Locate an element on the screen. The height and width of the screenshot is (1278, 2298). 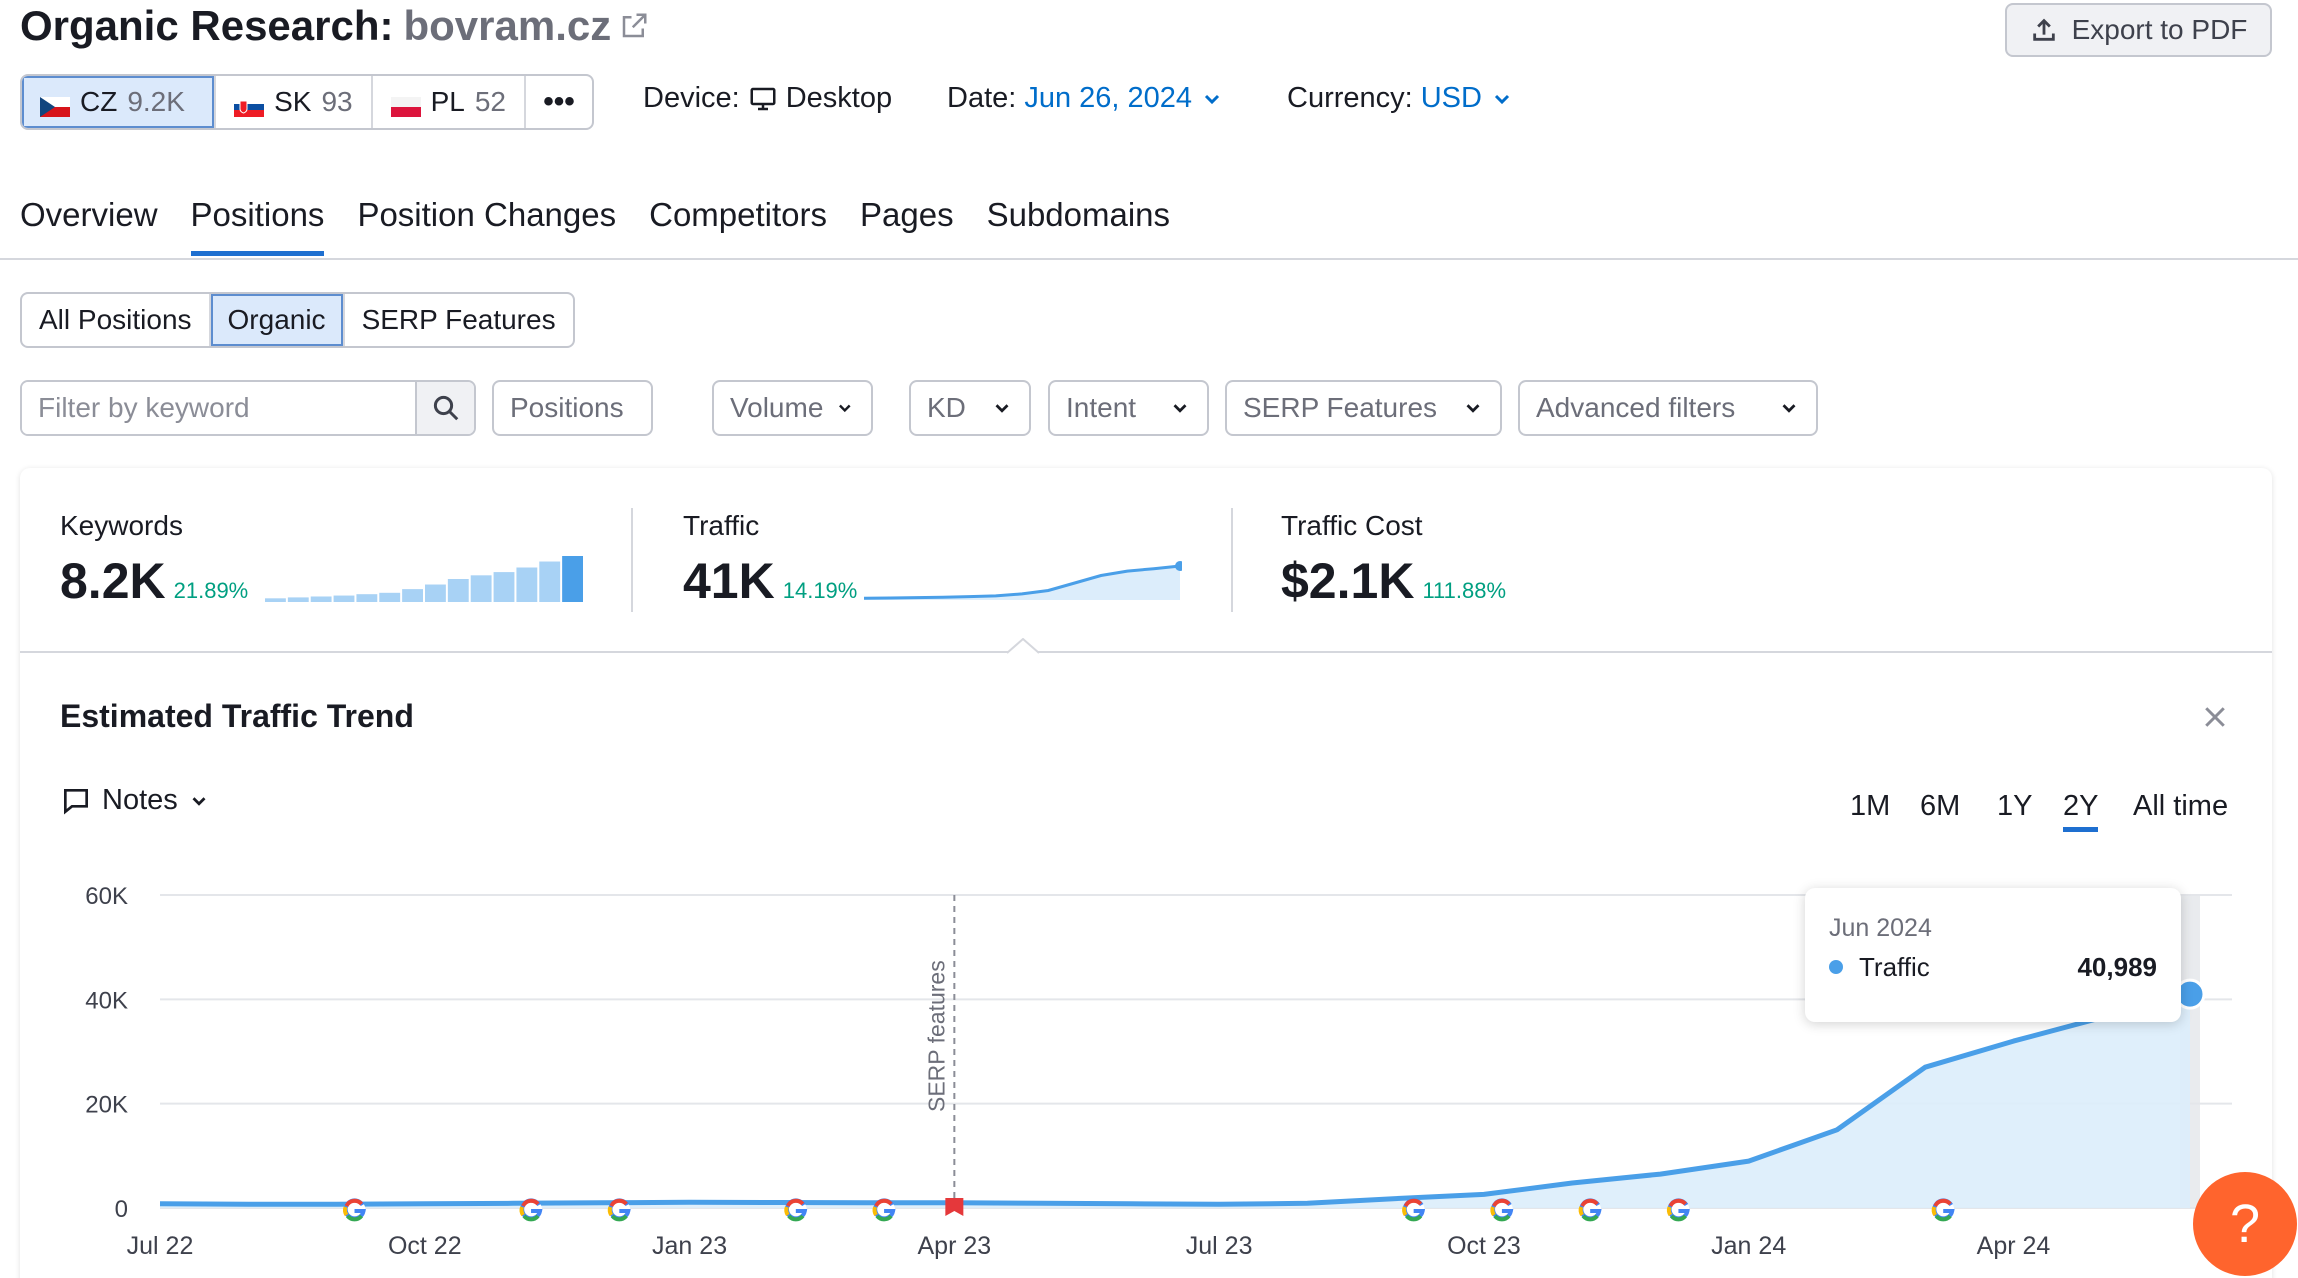
db-tab-pl: PL 52 is located at coordinates (449, 102).